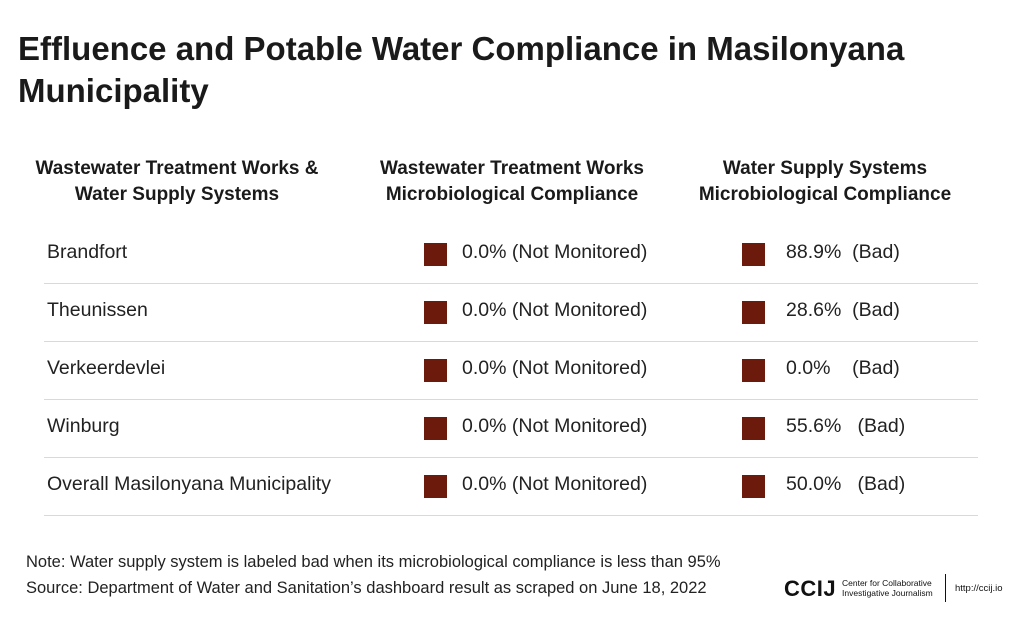 This screenshot has height=640, width=1024. I want to click on facility-name: Verkeerdevlei, so click(106, 368).